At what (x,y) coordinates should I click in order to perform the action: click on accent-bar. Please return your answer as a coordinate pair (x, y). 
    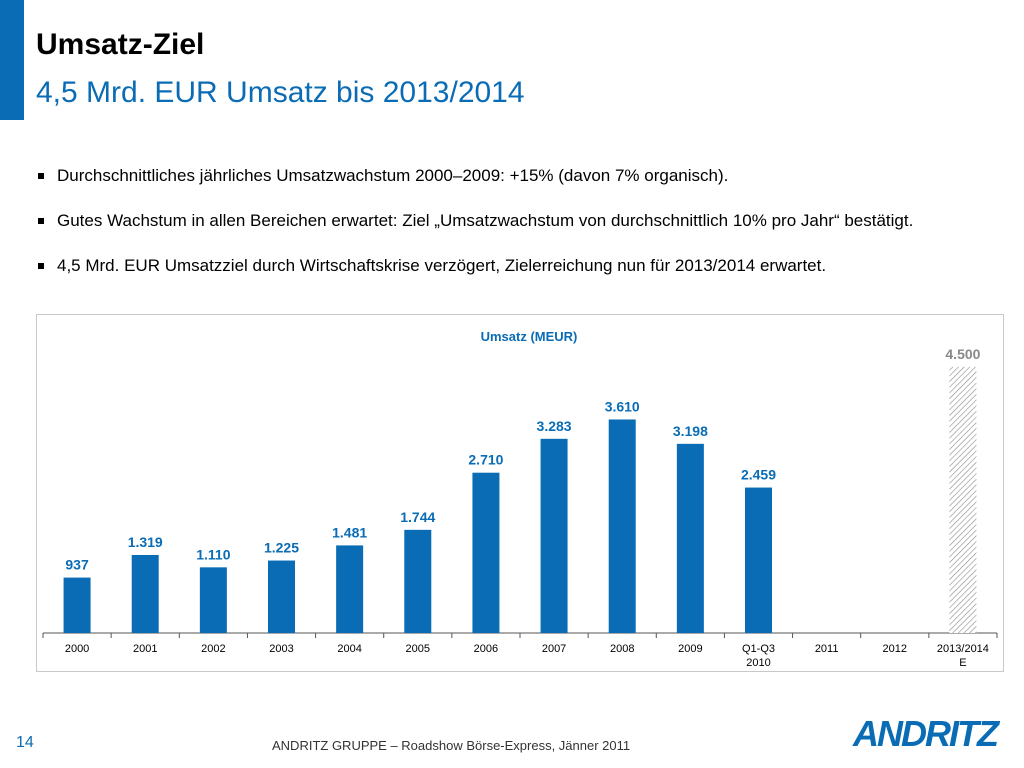
    Looking at the image, I should click on (12, 60).